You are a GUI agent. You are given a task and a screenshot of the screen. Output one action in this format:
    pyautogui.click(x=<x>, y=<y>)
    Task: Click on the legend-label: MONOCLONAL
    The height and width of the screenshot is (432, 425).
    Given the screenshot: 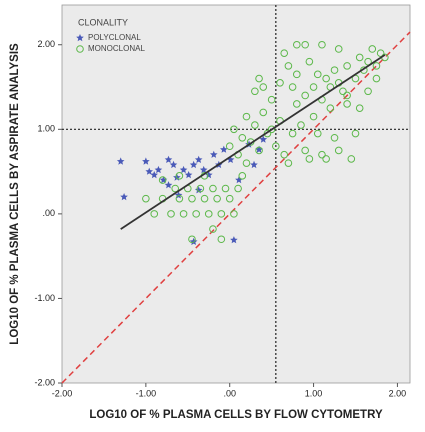 What is the action you would take?
    pyautogui.click(x=116, y=48)
    